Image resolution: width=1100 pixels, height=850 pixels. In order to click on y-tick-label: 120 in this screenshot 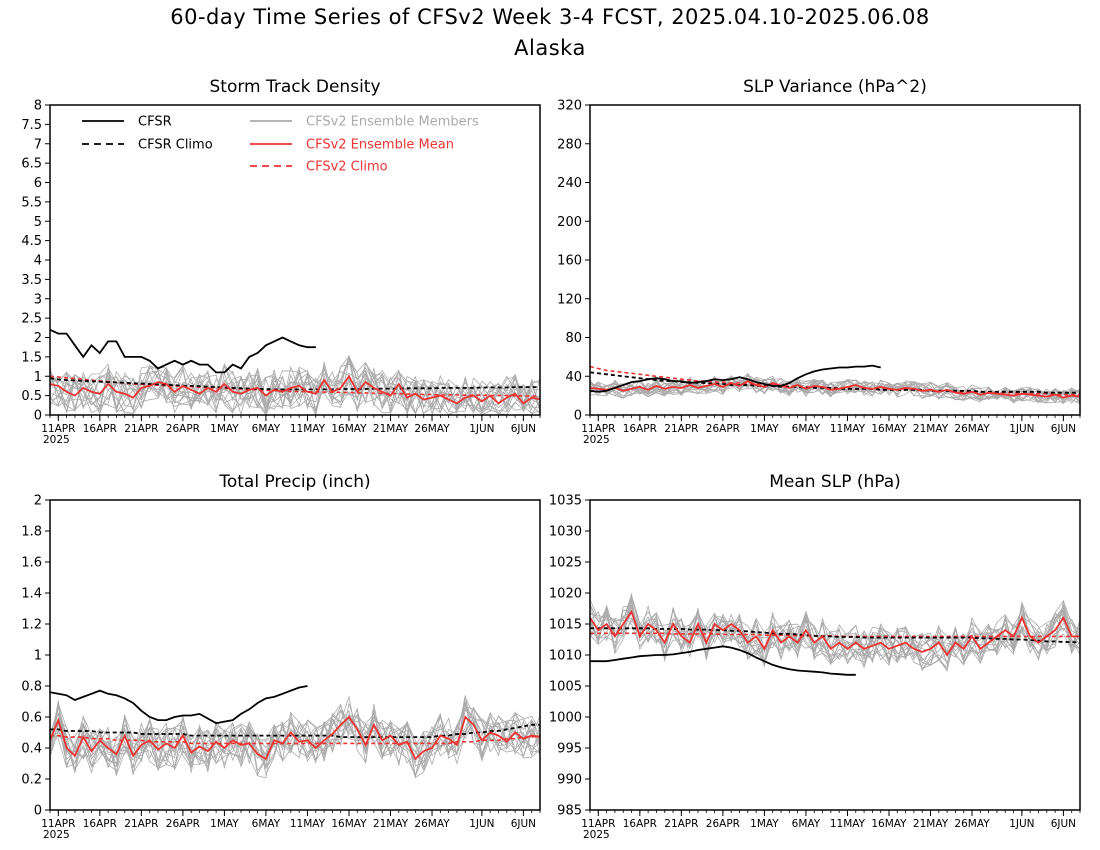, I will do `click(569, 299)`.